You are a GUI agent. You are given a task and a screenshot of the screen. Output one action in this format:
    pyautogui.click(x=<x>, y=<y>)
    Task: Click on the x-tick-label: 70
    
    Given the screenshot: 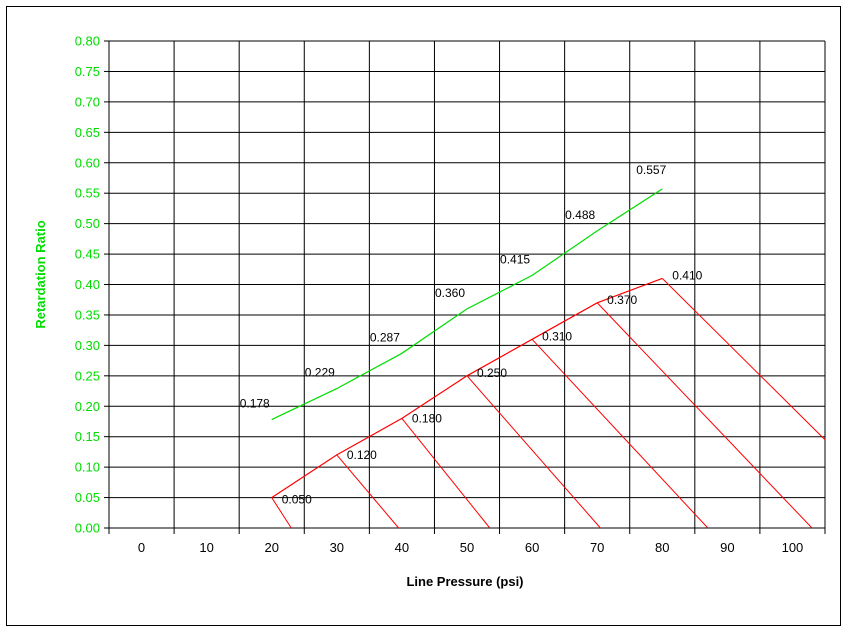 What is the action you would take?
    pyautogui.click(x=597, y=547)
    